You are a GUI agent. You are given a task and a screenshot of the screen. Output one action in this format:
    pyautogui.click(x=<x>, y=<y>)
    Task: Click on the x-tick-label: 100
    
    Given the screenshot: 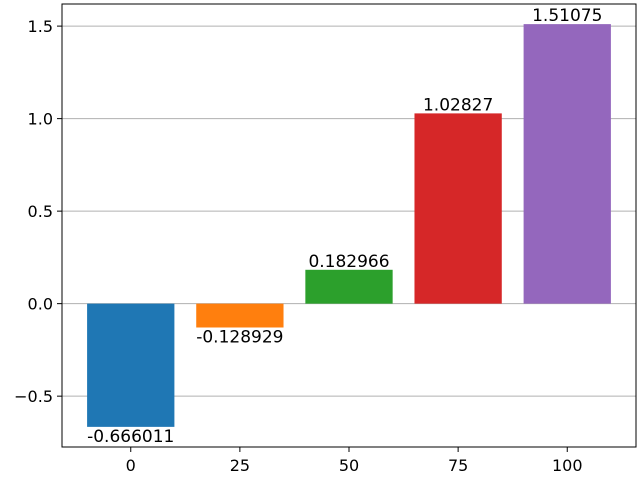 What is the action you would take?
    pyautogui.click(x=567, y=465)
    